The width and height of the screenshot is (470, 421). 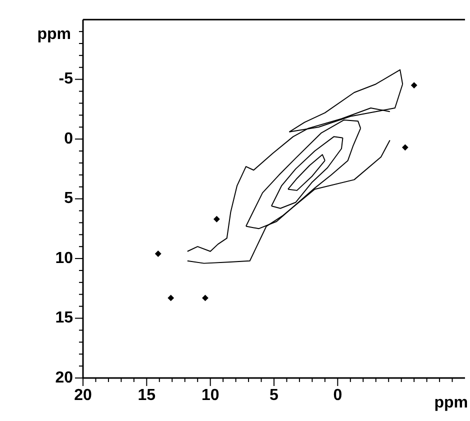 What do you see at coordinates (147, 395) in the screenshot?
I see `x-tick-label: 15` at bounding box center [147, 395].